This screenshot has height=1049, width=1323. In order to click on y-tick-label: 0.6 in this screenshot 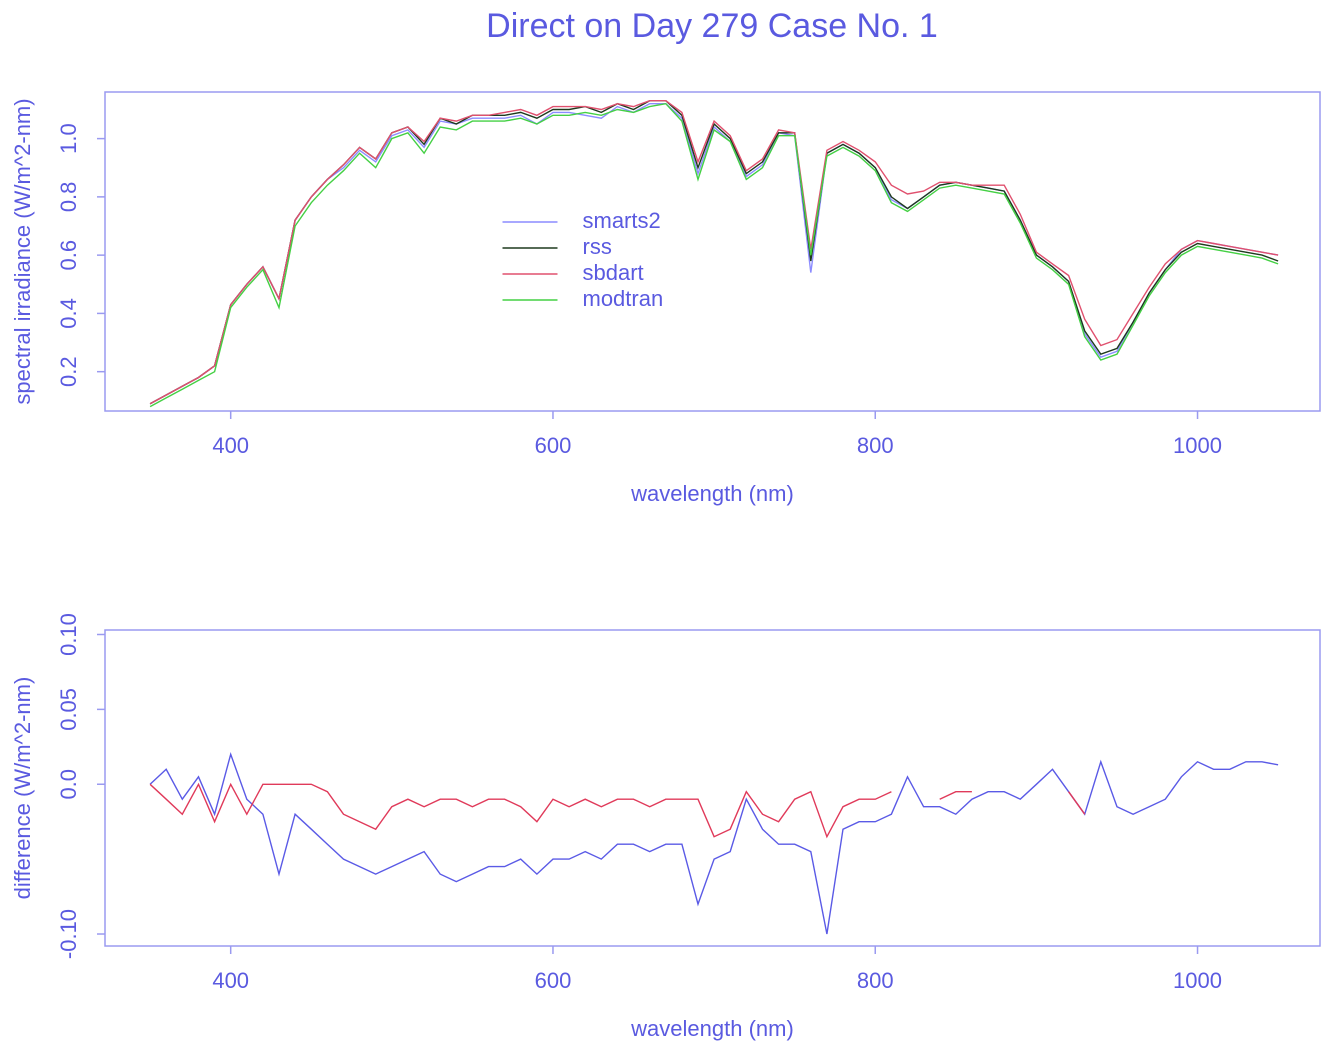, I will do `click(68, 255)`.